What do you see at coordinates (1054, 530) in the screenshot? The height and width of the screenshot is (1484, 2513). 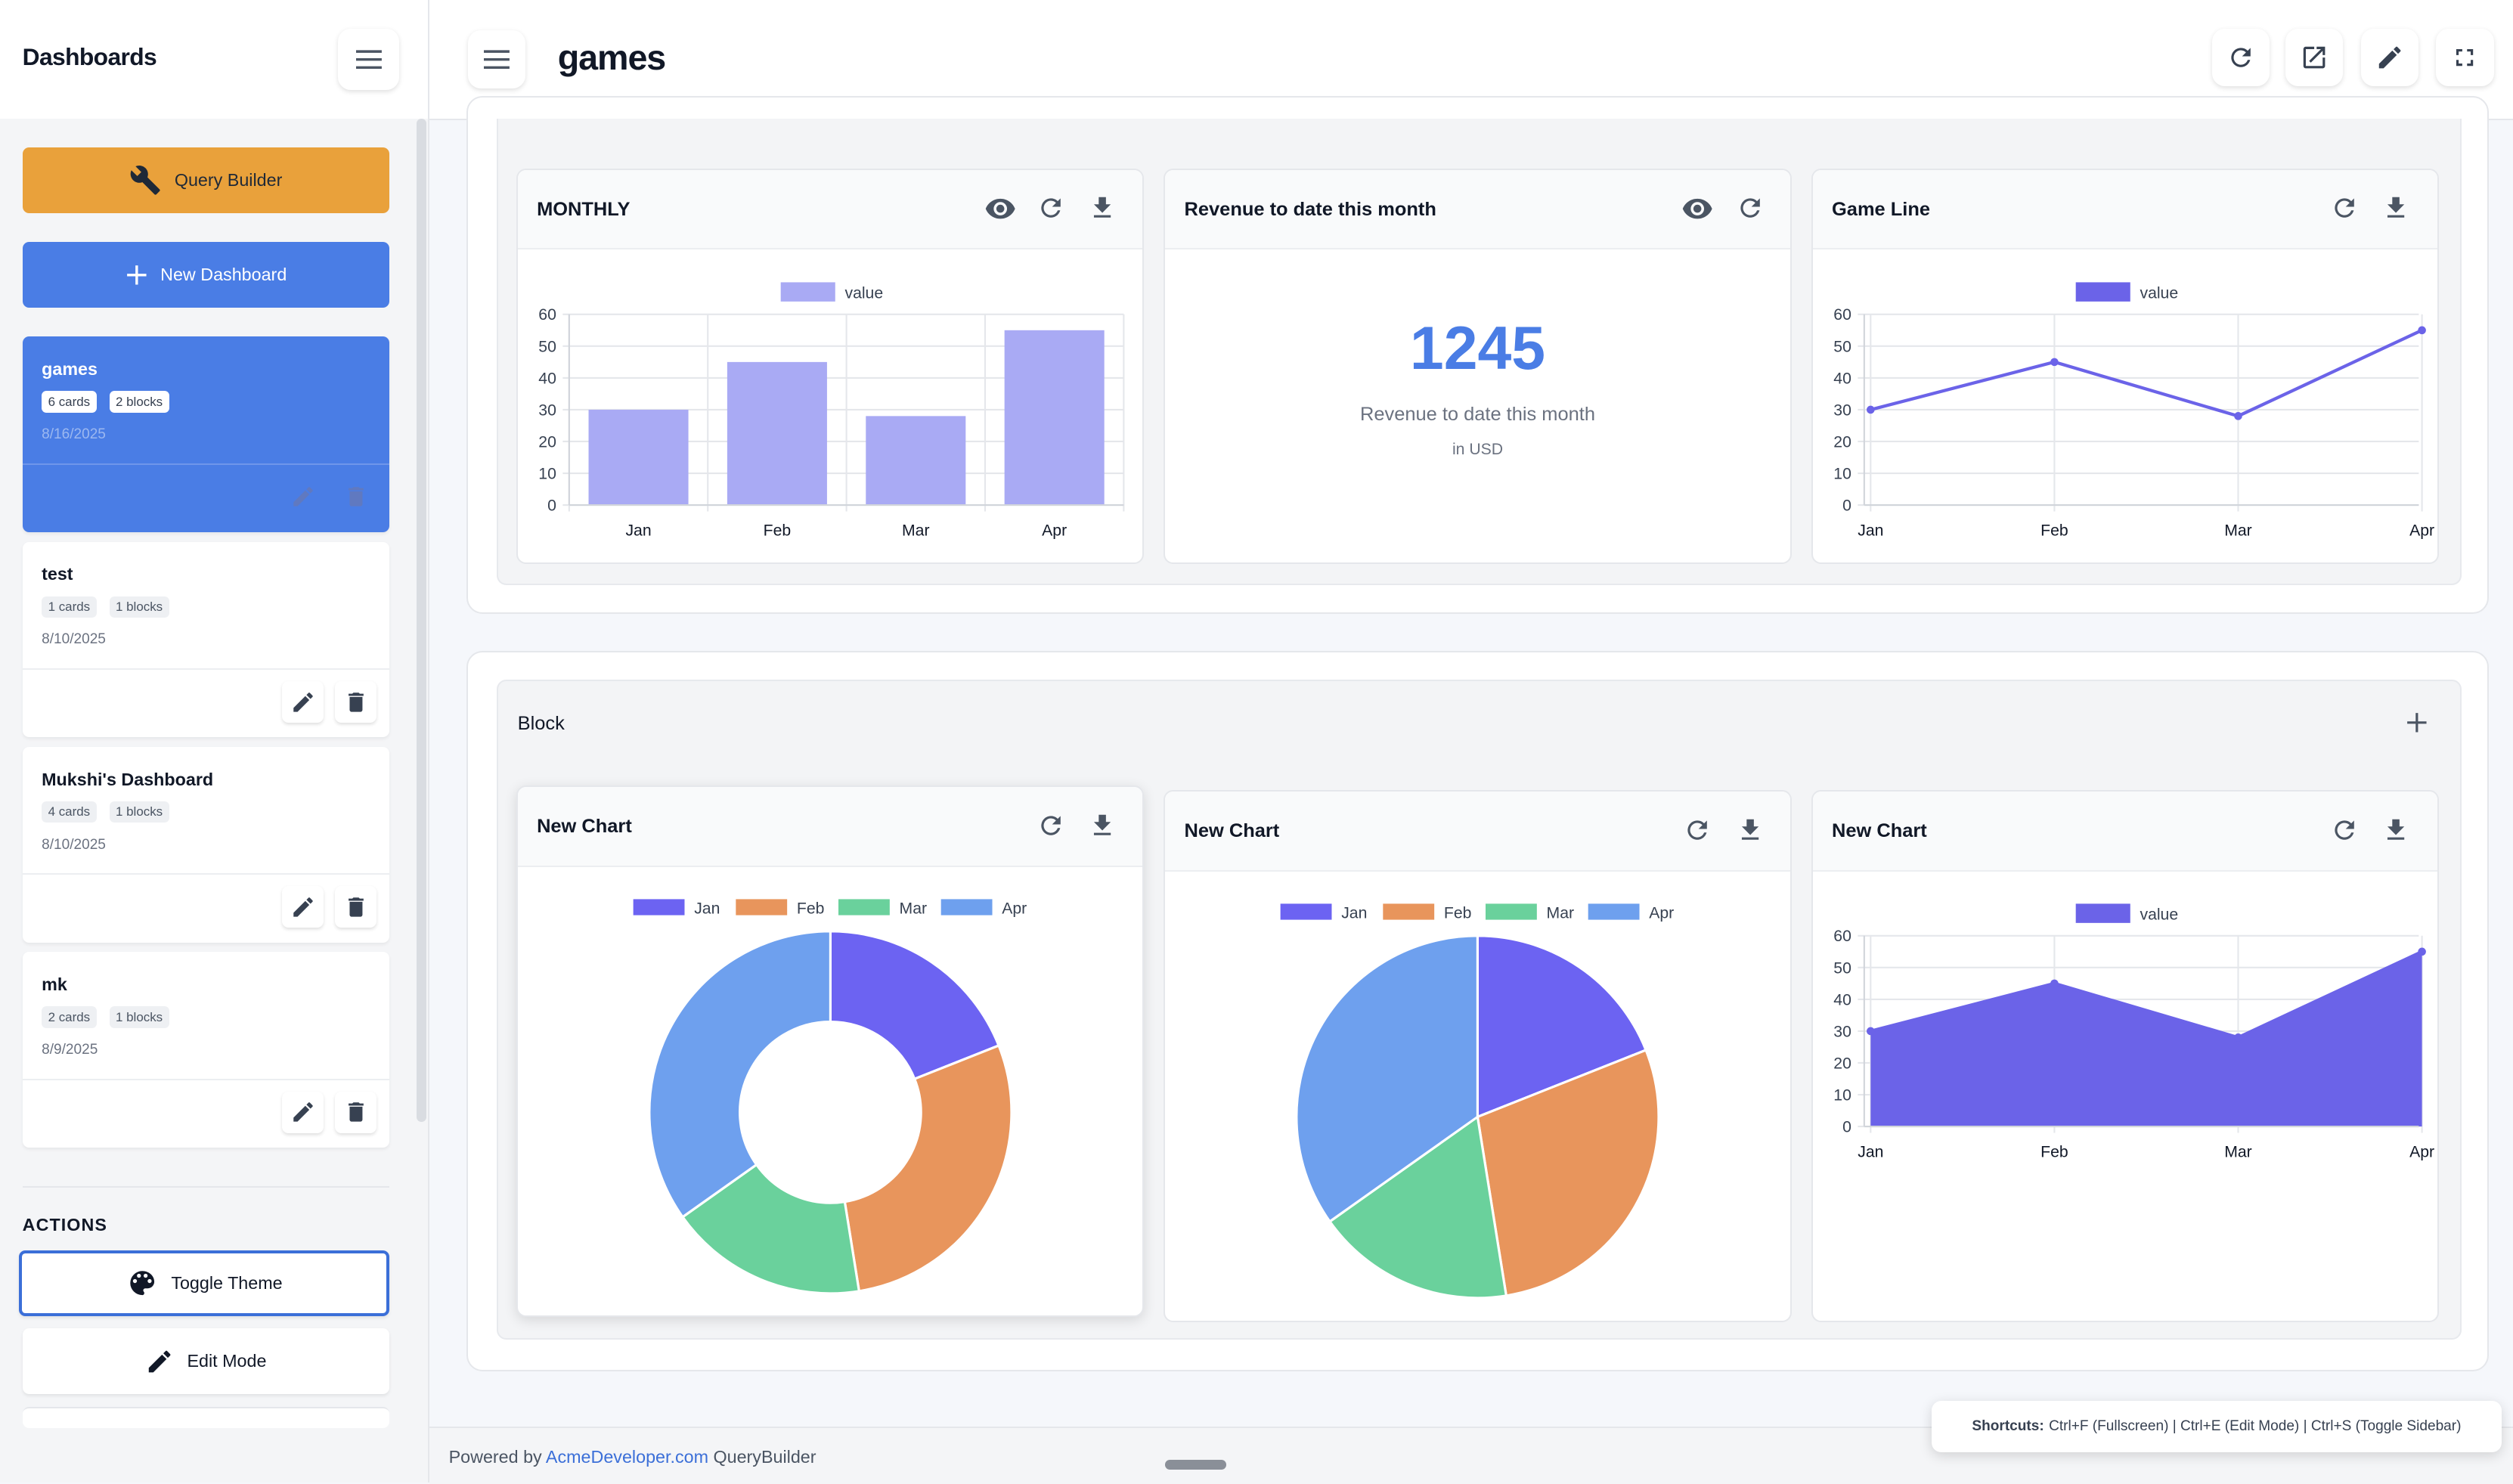 I see `x-tick-label: Apr` at bounding box center [1054, 530].